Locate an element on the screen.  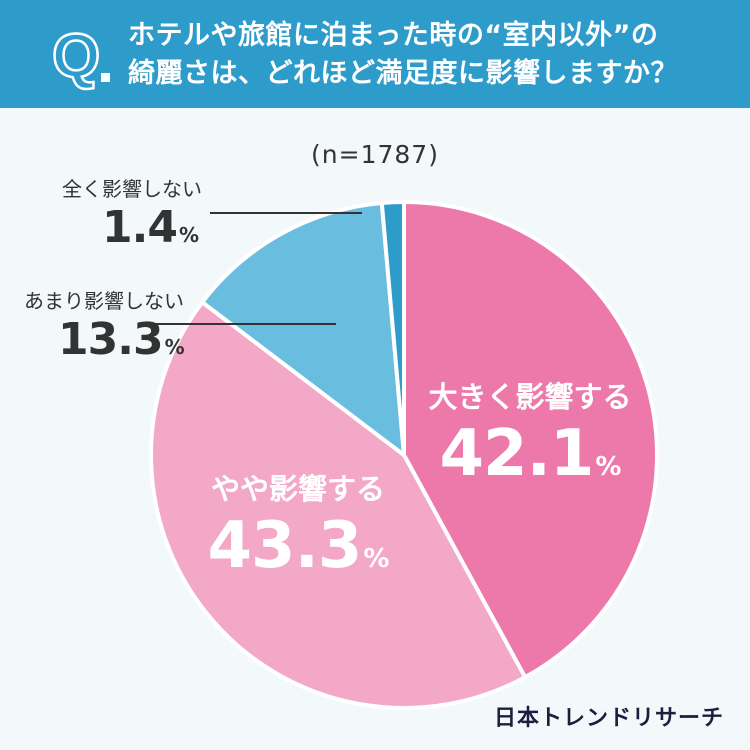
label-little-value: 13.3% is located at coordinates (121, 339).